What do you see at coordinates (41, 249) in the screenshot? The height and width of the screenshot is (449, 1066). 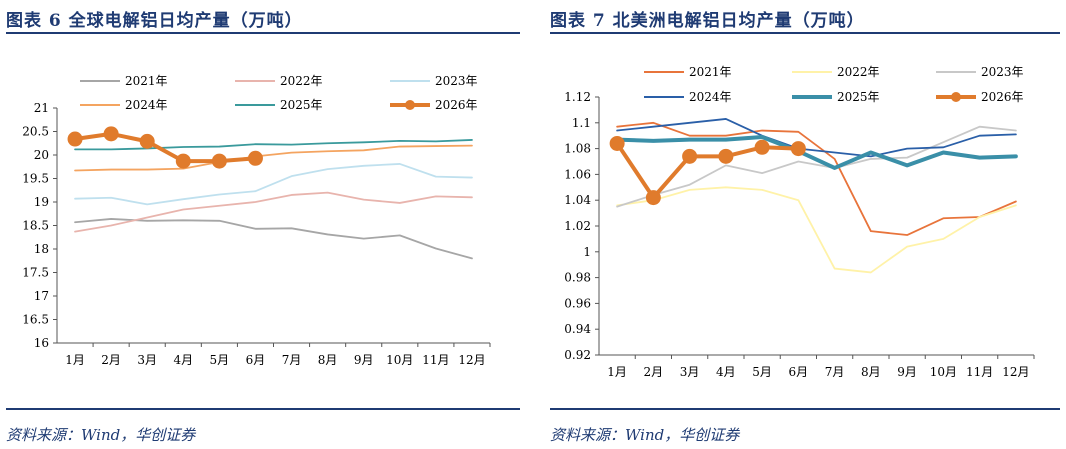 I see `y-tick-label: 18` at bounding box center [41, 249].